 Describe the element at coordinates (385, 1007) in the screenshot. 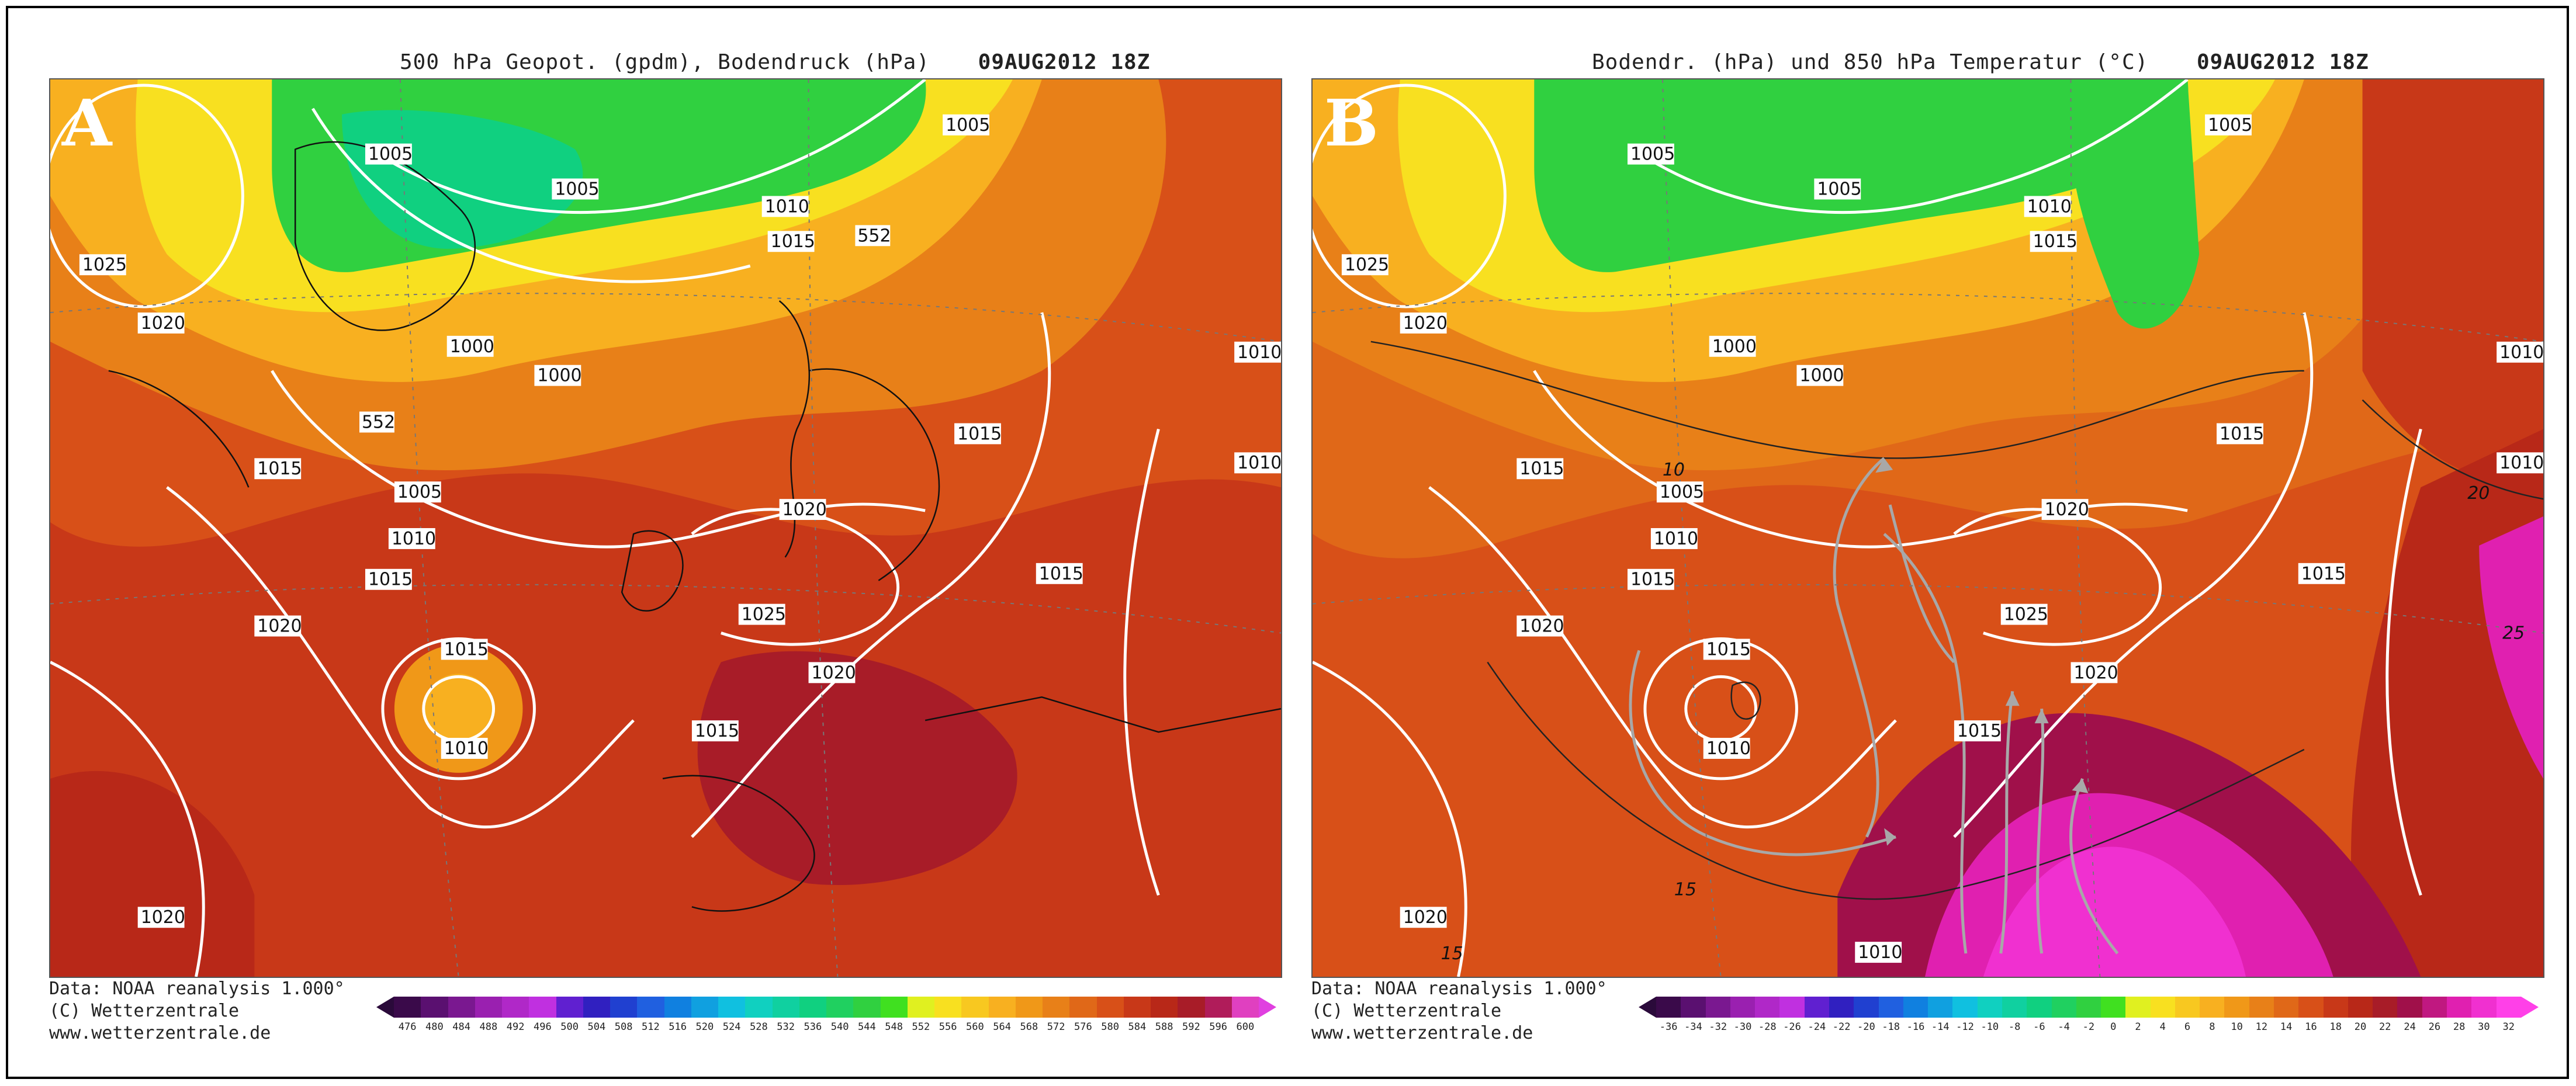

I see `colorbar-left-arrow` at that location.